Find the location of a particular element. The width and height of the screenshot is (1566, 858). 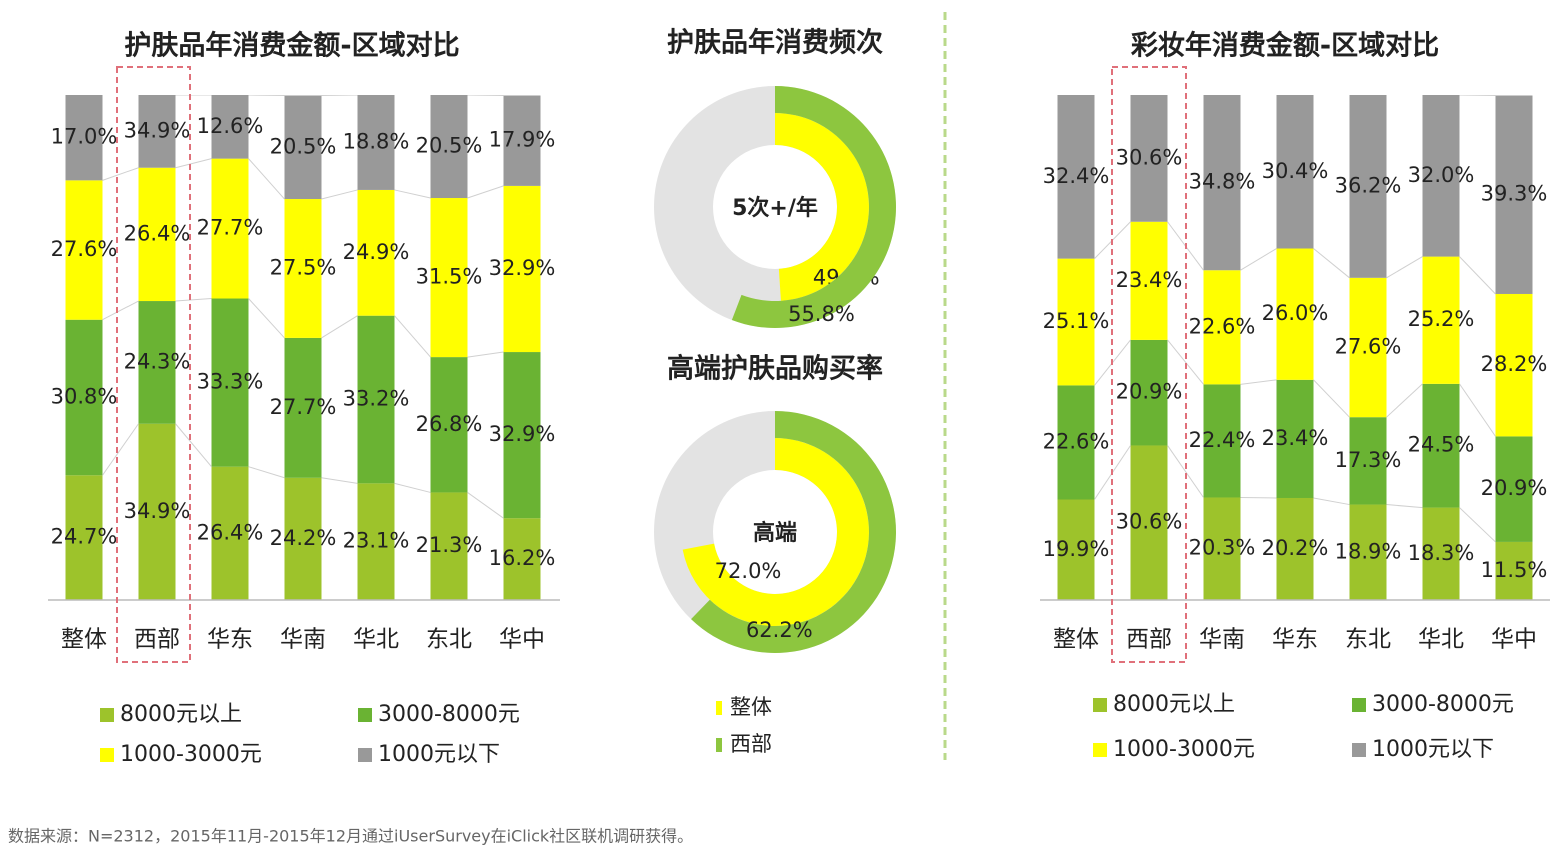

value-label: 21.3% is located at coordinates (449, 545).